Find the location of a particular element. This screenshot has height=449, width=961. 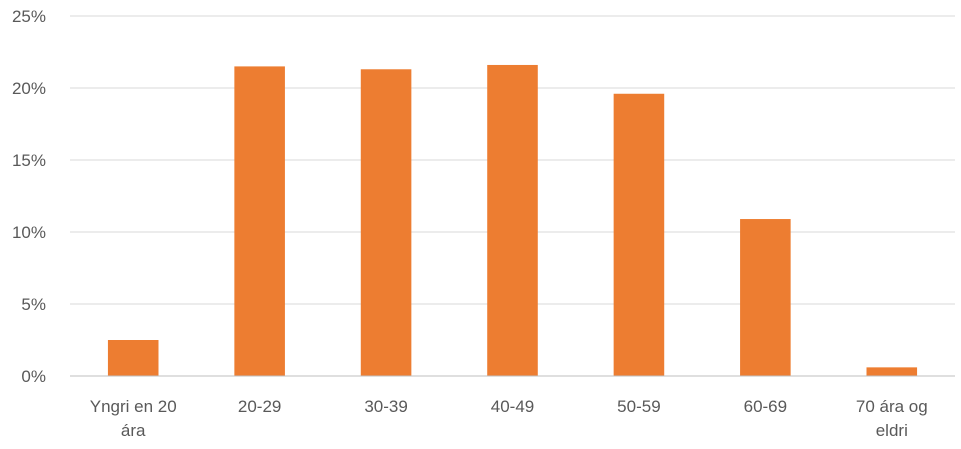

y-tick-label: 5% is located at coordinates (33, 304).